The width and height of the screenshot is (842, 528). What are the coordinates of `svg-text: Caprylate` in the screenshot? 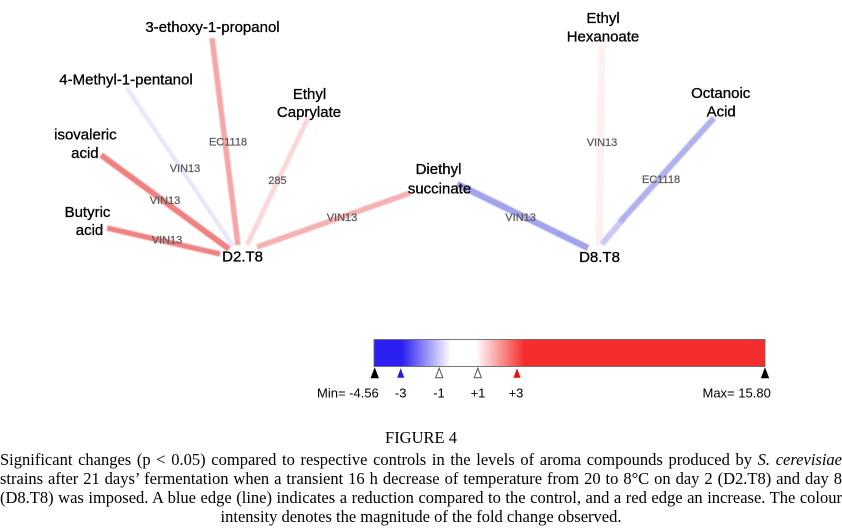 It's located at (309, 112).